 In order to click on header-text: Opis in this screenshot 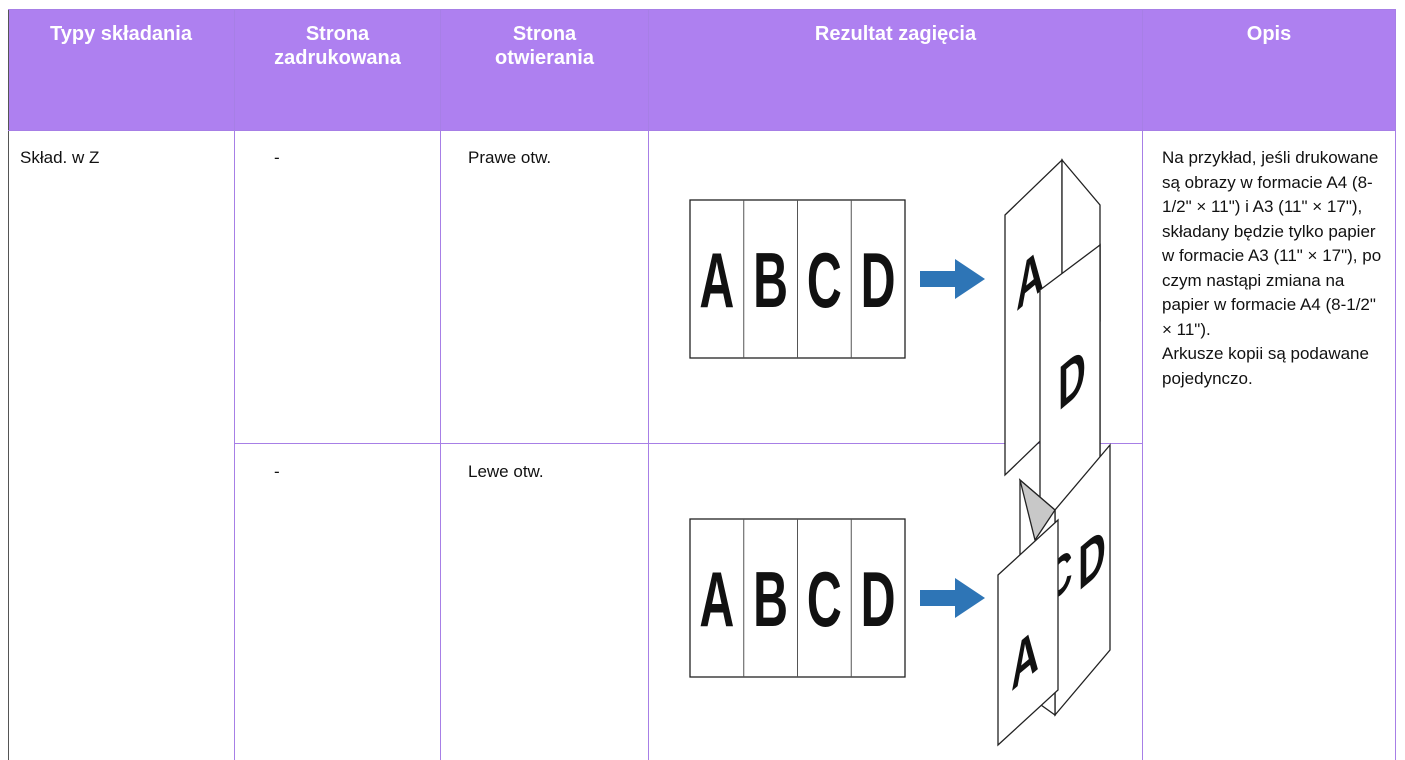, I will do `click(1269, 34)`.